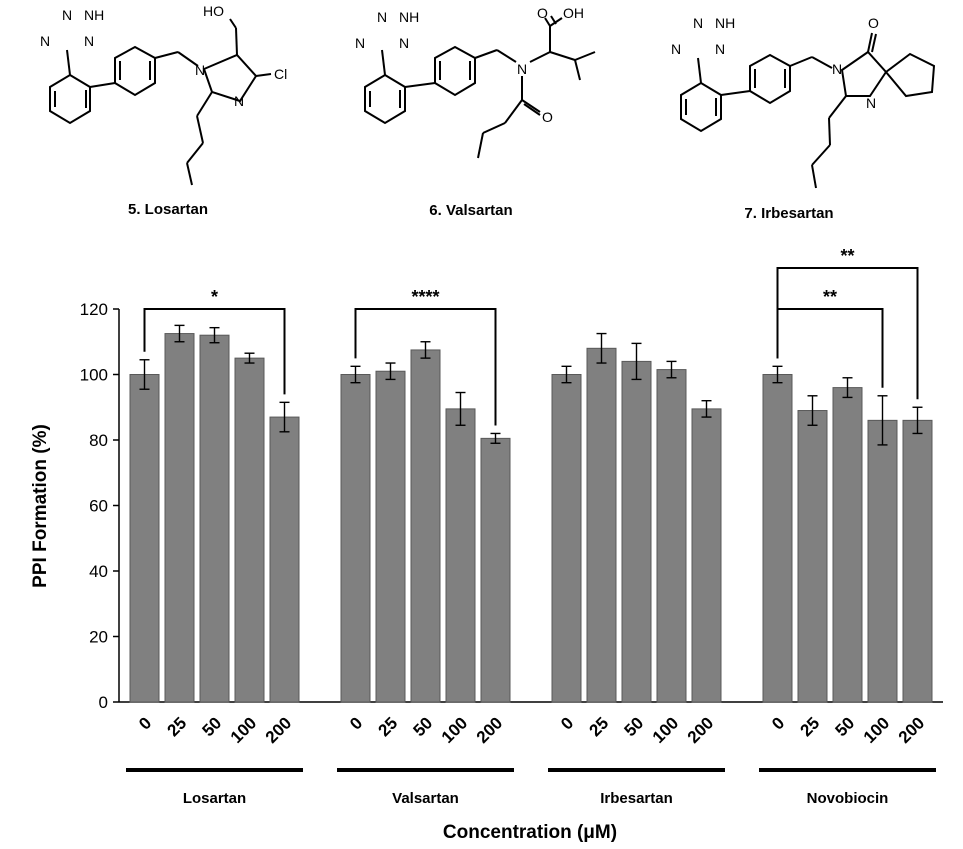 This screenshot has width=963, height=849. What do you see at coordinates (788, 213) in the screenshot?
I see `structure-caption: 7. Irbesartan` at bounding box center [788, 213].